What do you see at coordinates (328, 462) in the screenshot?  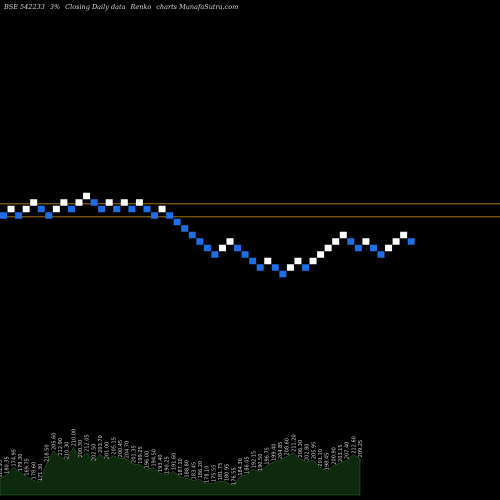 I see `volume-label: 198.45` at bounding box center [328, 462].